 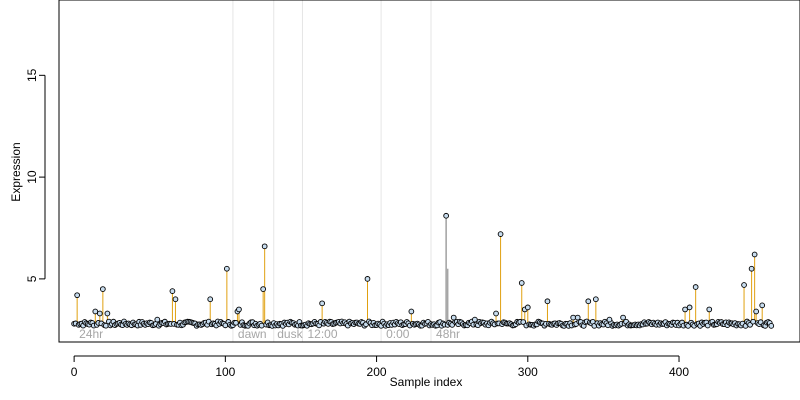 I want to click on gray-peak-point, so click(x=446, y=215).